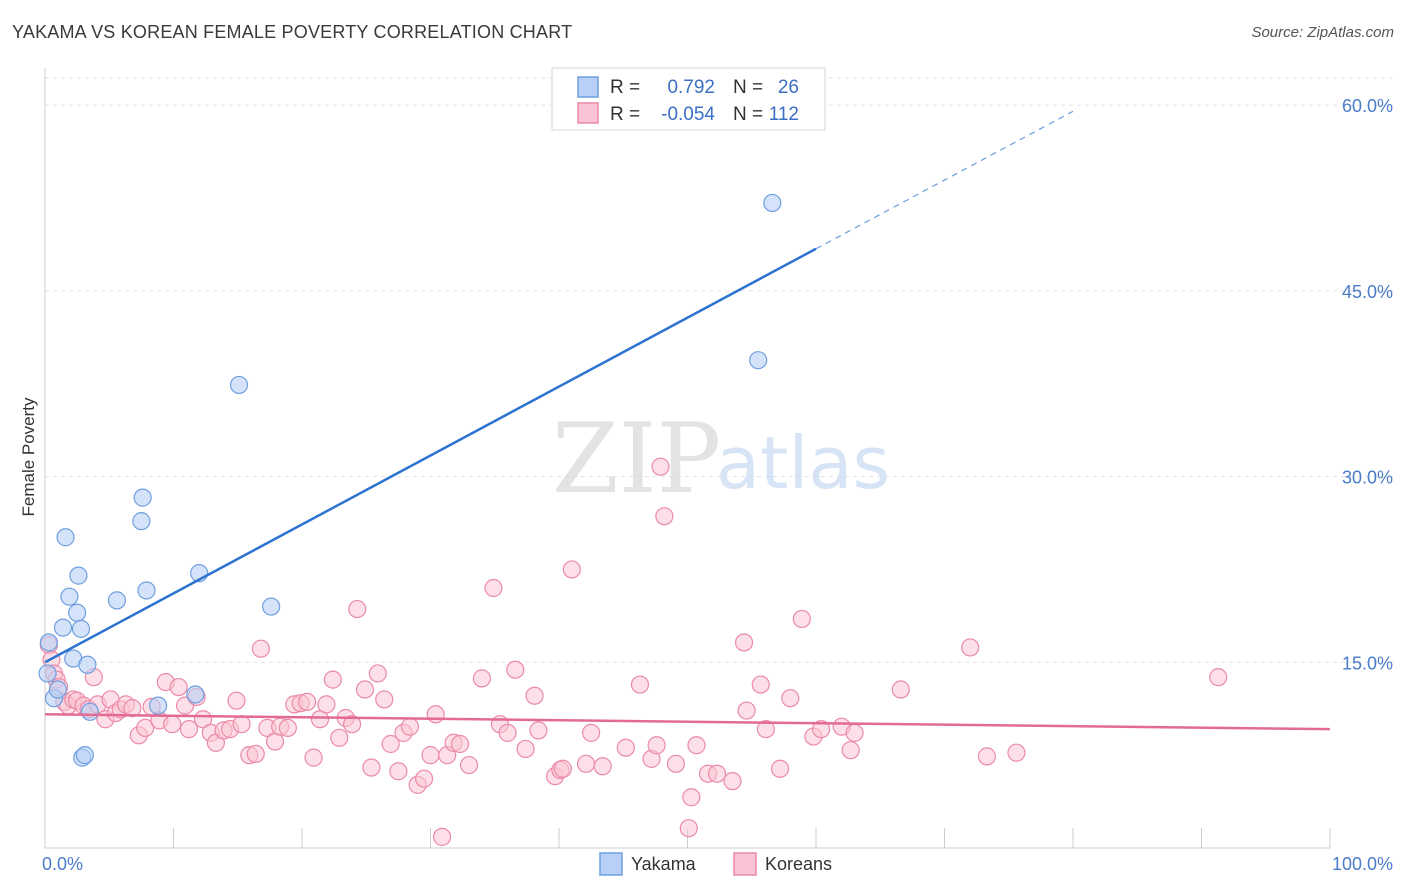 This screenshot has width=1406, height=892. I want to click on x-tick-label-min: 0.0%, so click(62, 864).